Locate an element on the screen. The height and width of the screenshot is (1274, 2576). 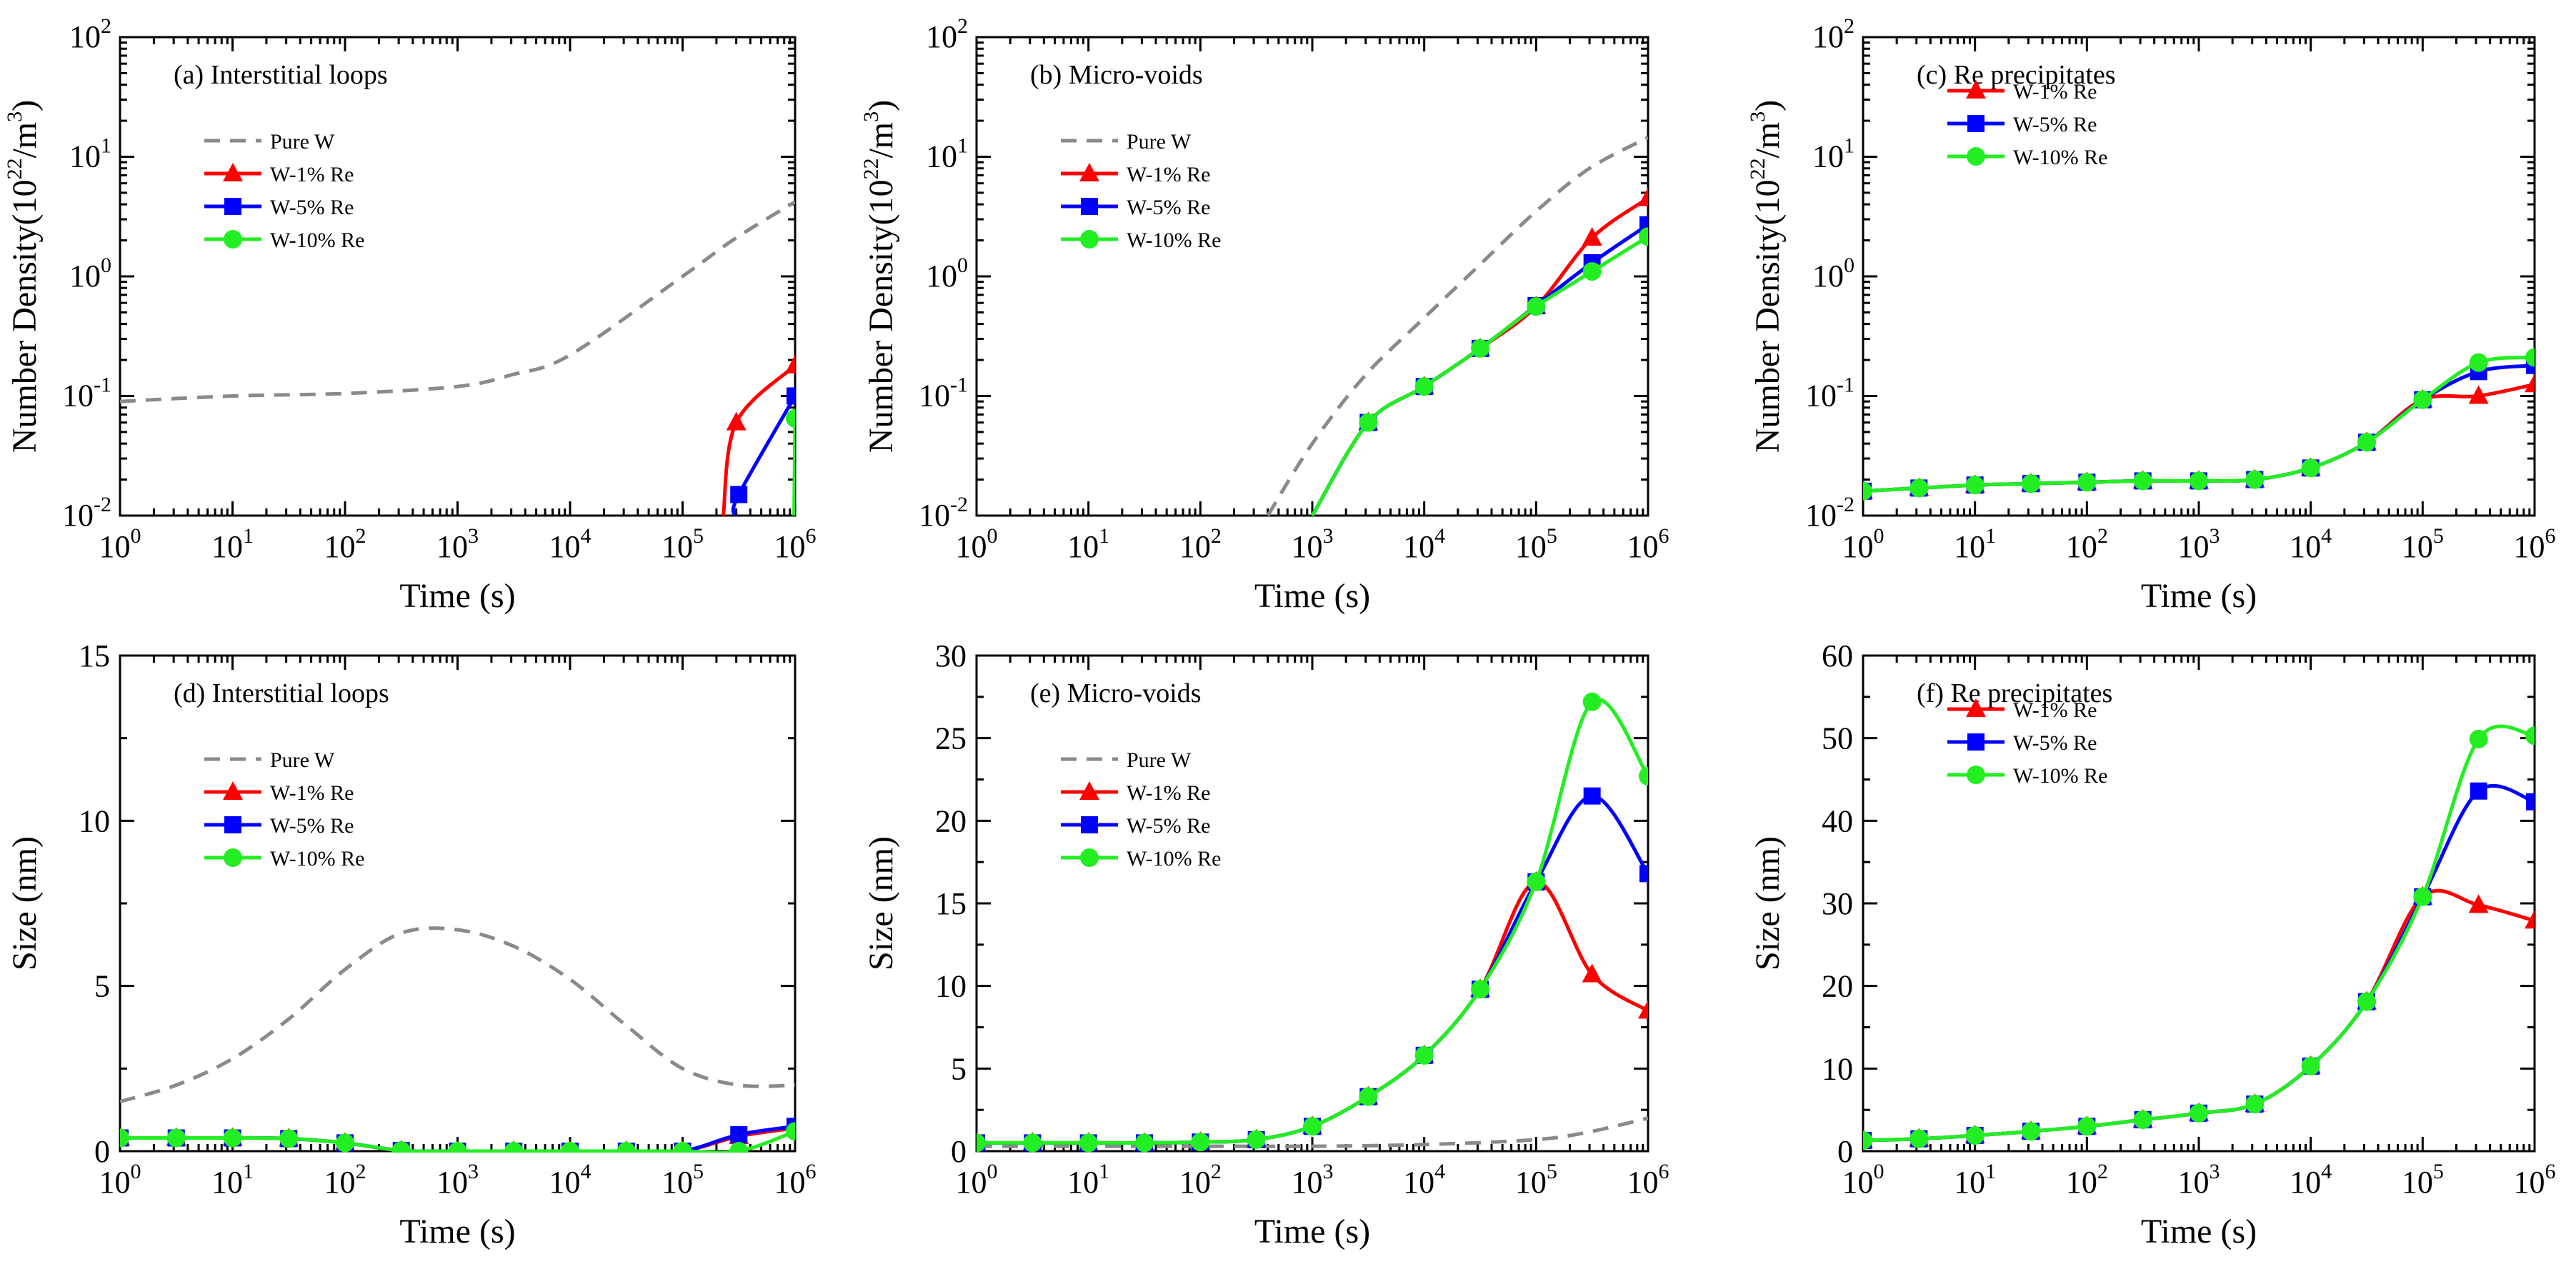
y-tick-label: 10⁰ is located at coordinates (947, 274).